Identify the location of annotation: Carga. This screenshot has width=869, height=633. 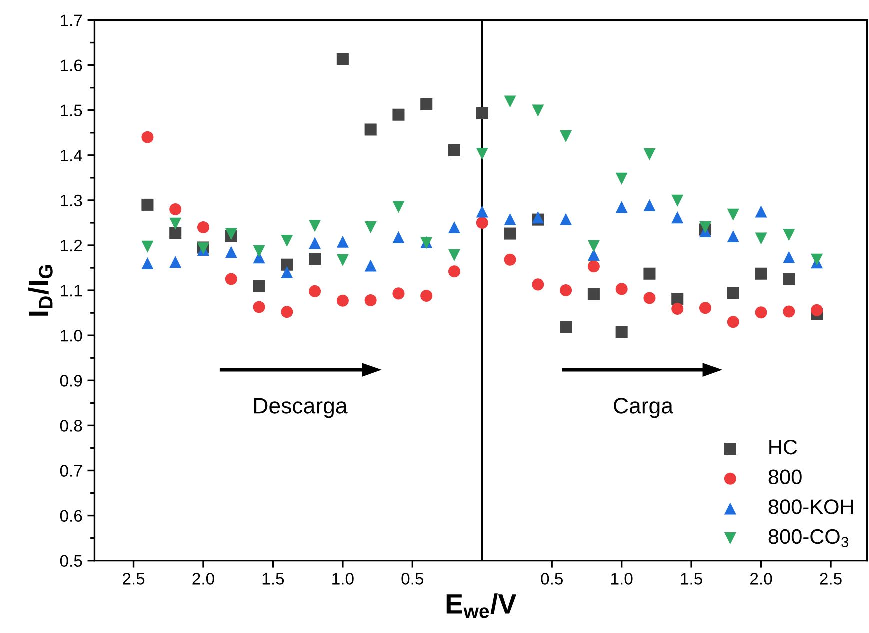
(644, 408).